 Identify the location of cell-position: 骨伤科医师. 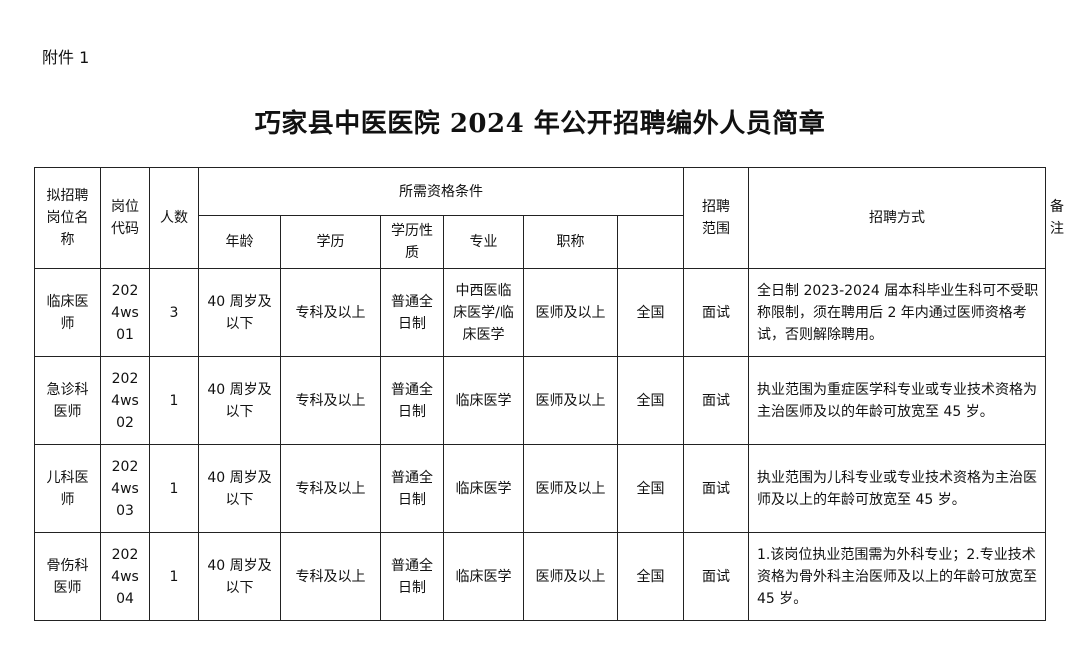
(67, 576).